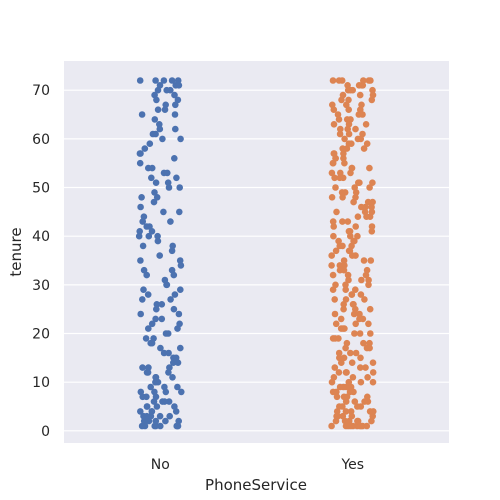 This screenshot has height=500, width=500. I want to click on y-tick-label: 10, so click(41, 383).